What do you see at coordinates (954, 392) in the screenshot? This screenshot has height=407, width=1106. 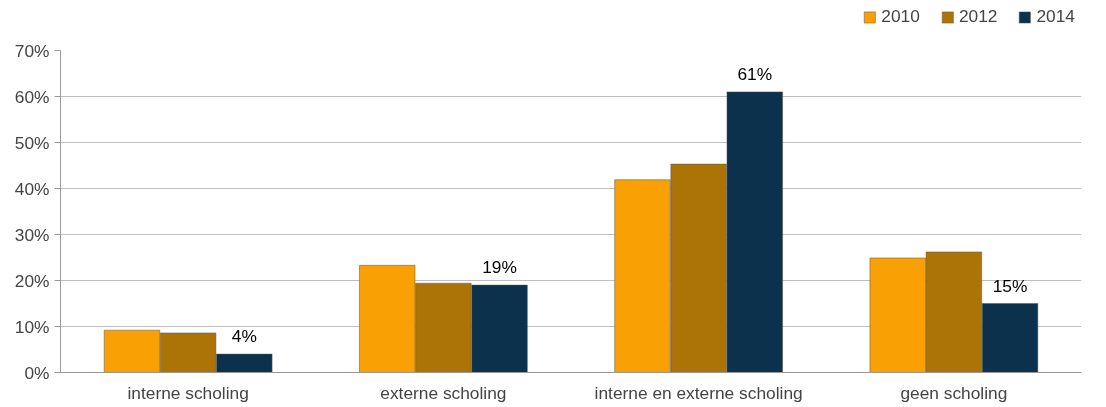 I see `x-tick-label: geen scholing` at bounding box center [954, 392].